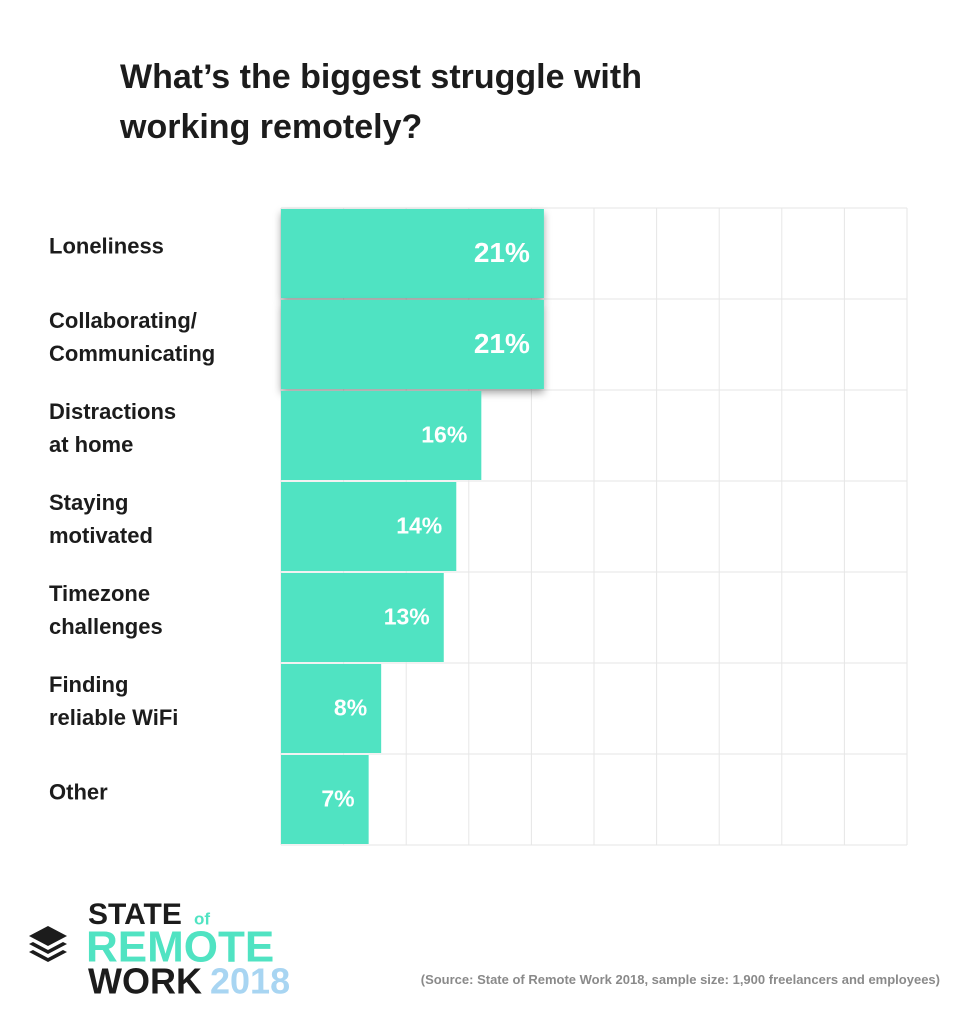 This screenshot has width=976, height=1024. What do you see at coordinates (114, 700) in the screenshot?
I see `category-label: Finding reliable WiFi` at bounding box center [114, 700].